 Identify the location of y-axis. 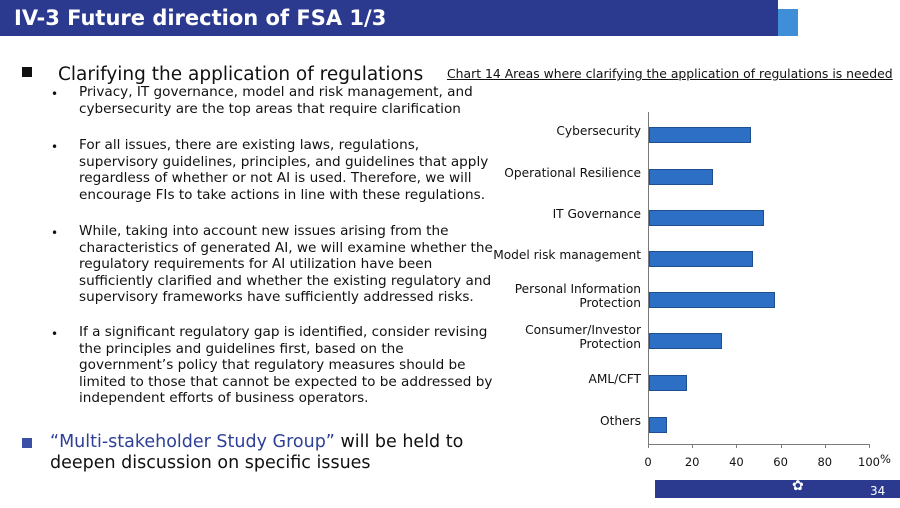
(648, 278).